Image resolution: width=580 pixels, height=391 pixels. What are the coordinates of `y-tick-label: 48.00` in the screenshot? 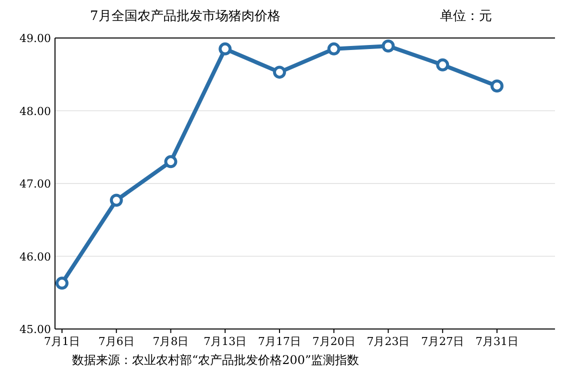 It's located at (35, 111).